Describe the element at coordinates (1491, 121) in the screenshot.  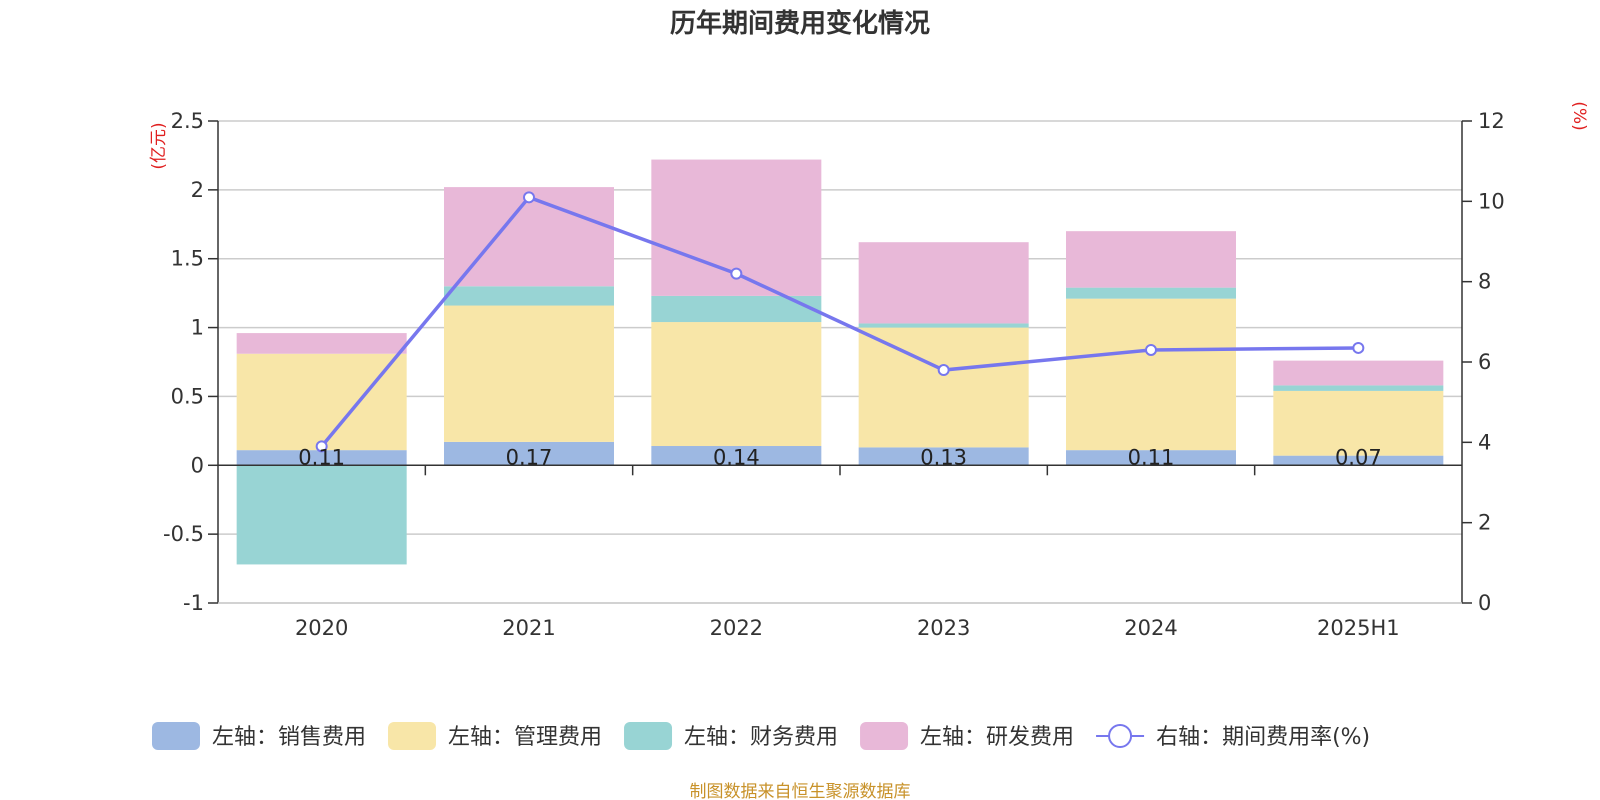
I see `right-tick-label: 12` at that location.